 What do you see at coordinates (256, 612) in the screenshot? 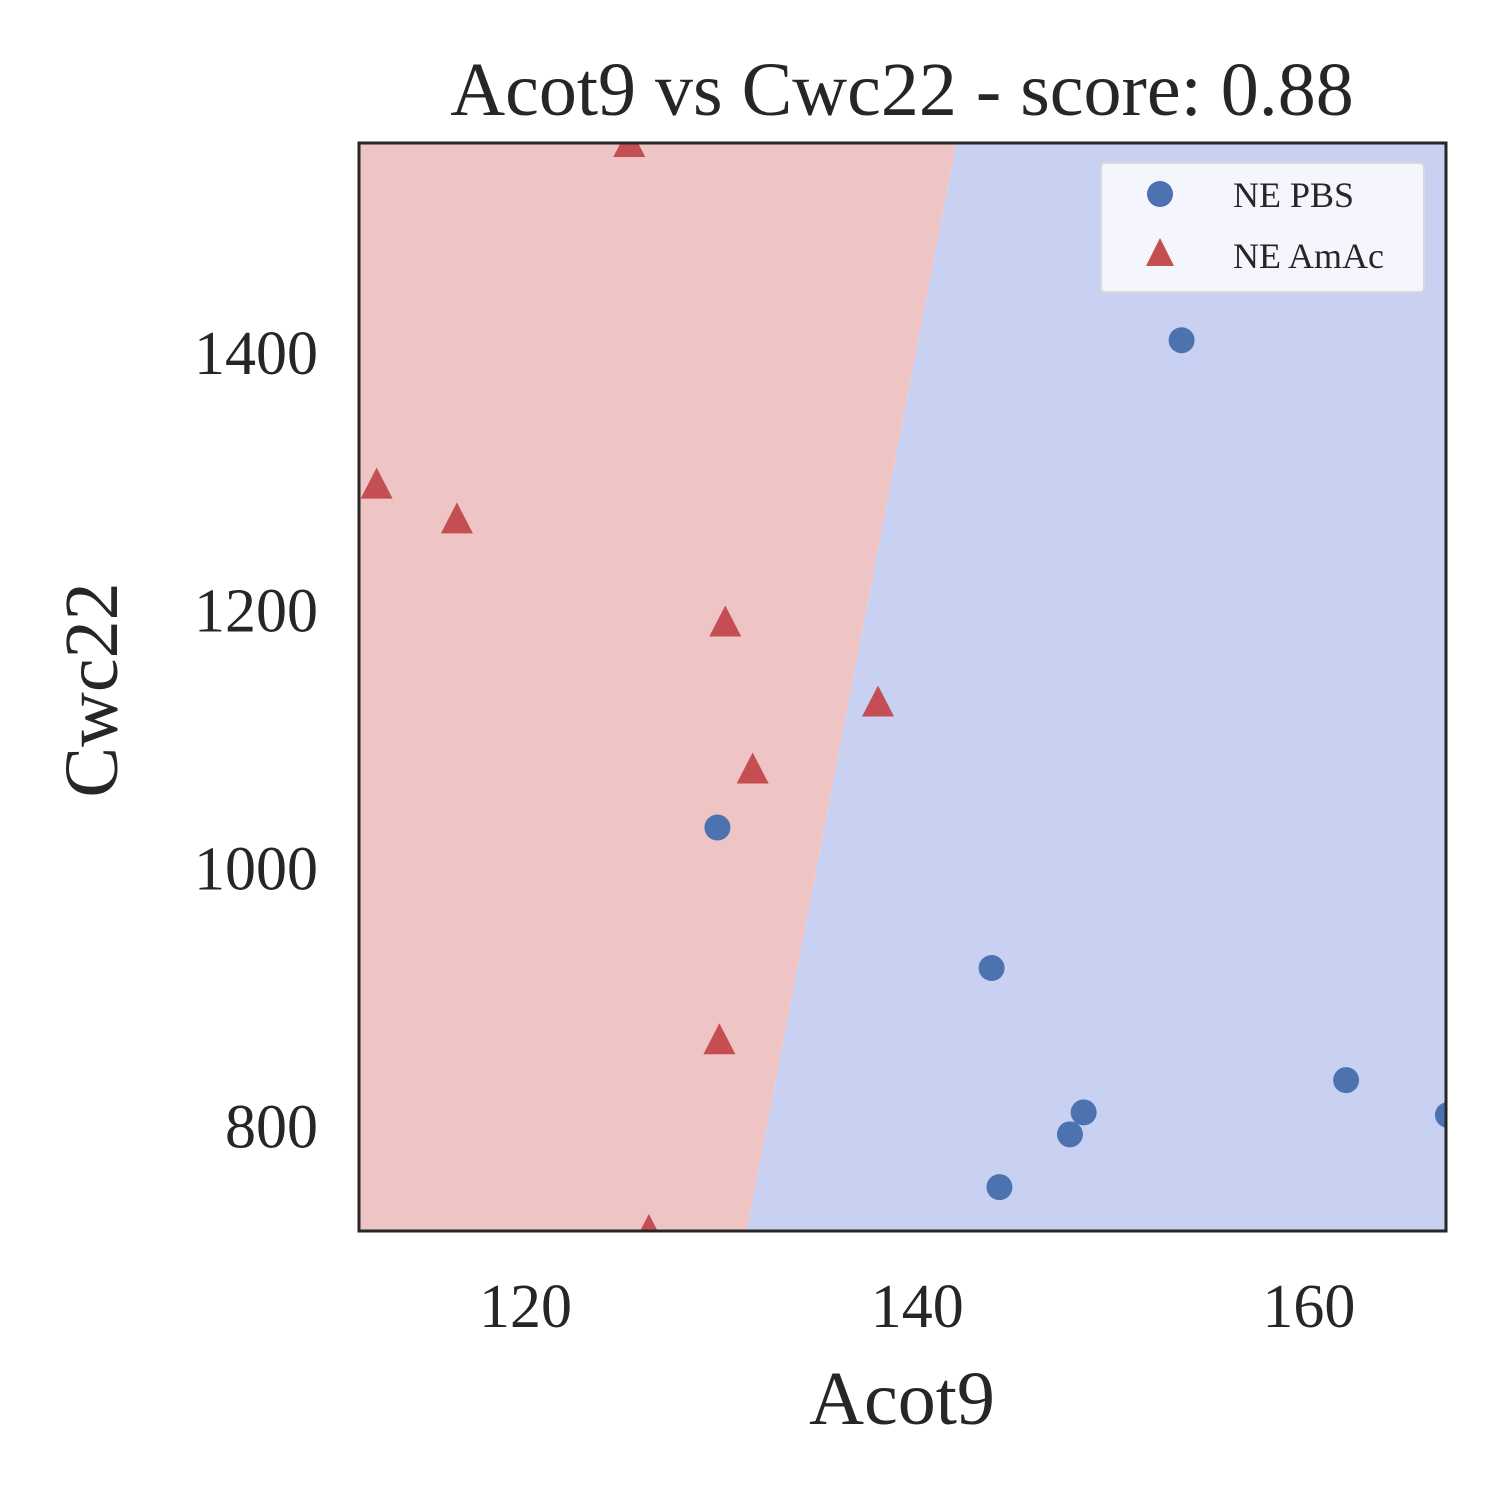
I see `y-tick-label: 1200` at bounding box center [256, 612].